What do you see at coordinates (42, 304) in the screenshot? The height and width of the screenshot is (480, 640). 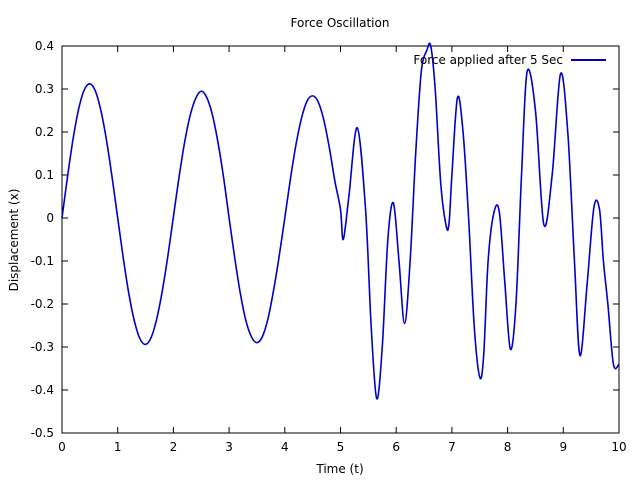 I see `y-tick-label: -0.2` at bounding box center [42, 304].